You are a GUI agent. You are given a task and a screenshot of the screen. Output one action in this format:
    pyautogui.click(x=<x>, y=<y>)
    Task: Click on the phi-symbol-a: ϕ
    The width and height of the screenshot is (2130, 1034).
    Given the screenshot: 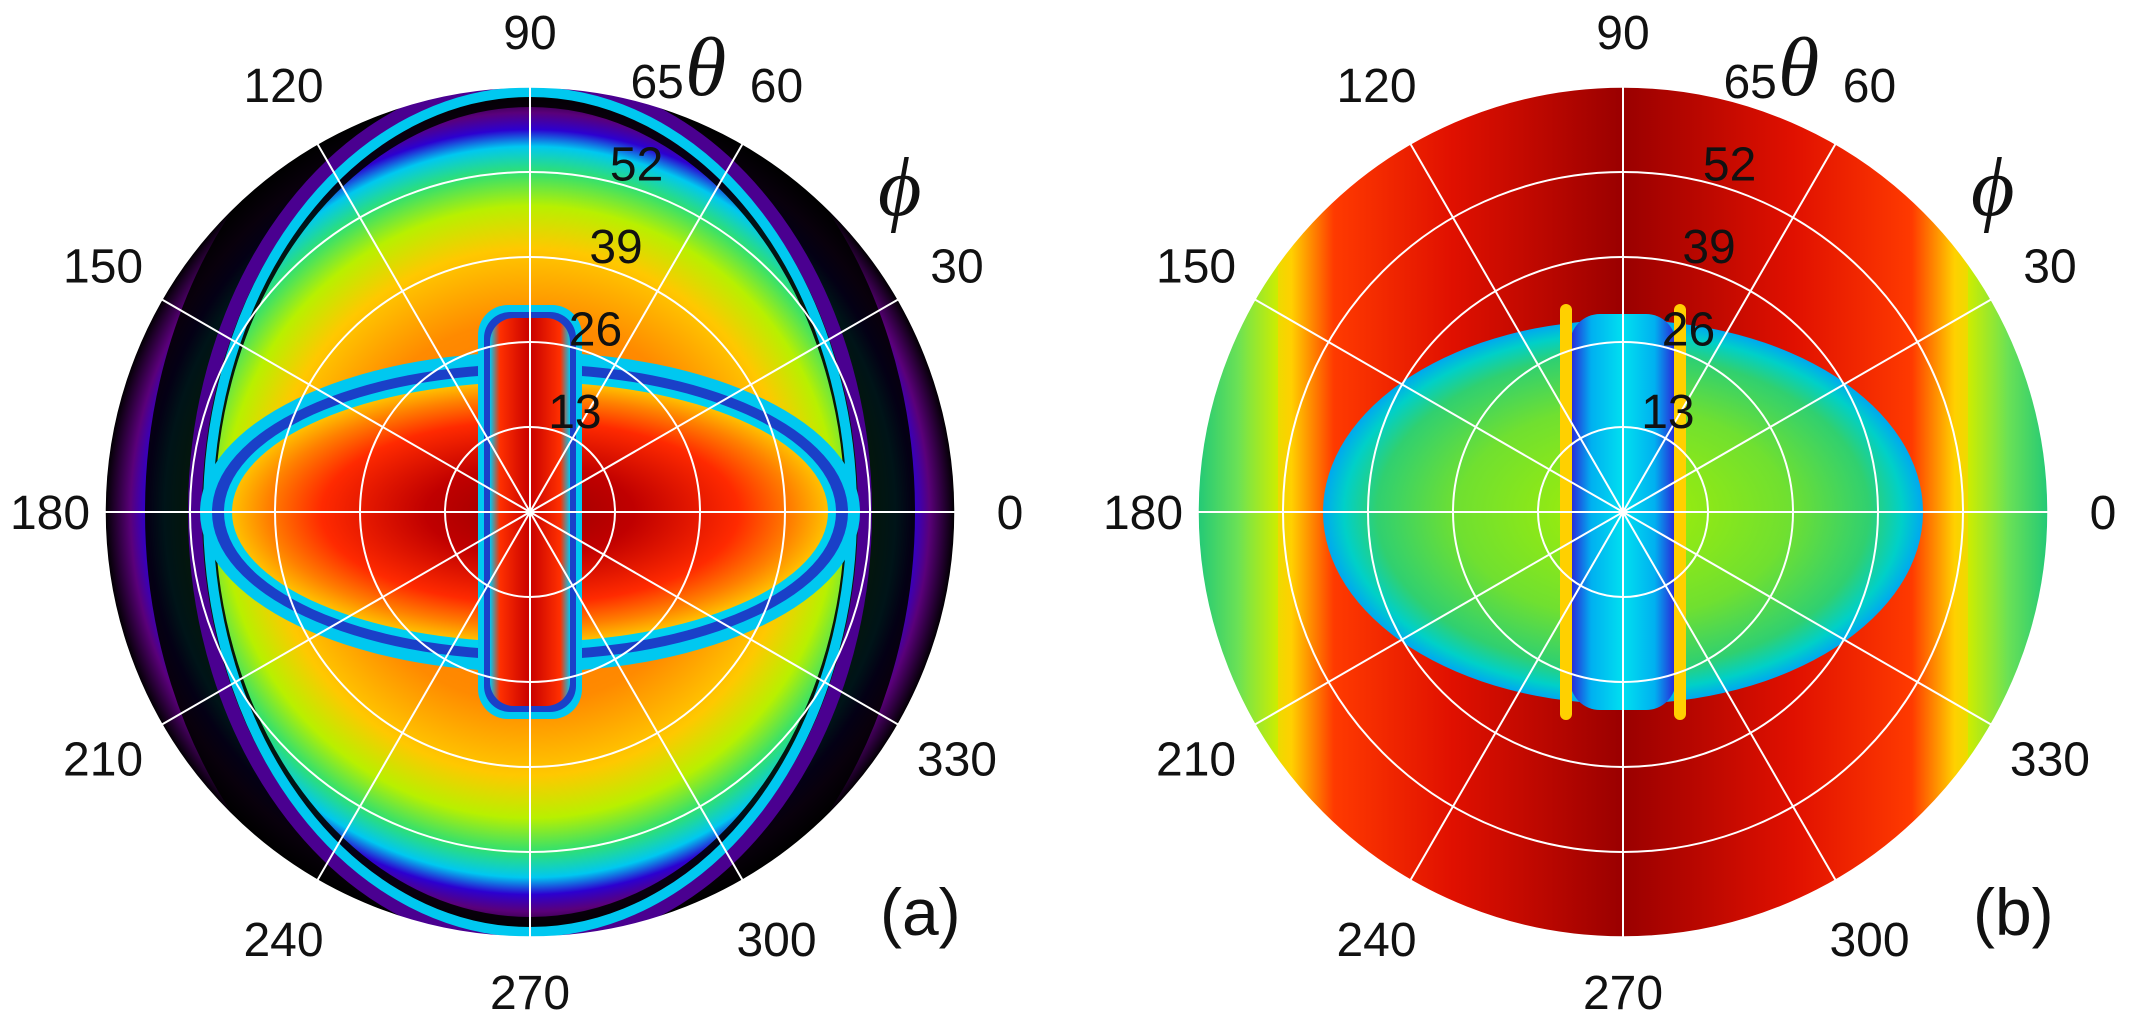 What is the action you would take?
    pyautogui.click(x=899, y=187)
    